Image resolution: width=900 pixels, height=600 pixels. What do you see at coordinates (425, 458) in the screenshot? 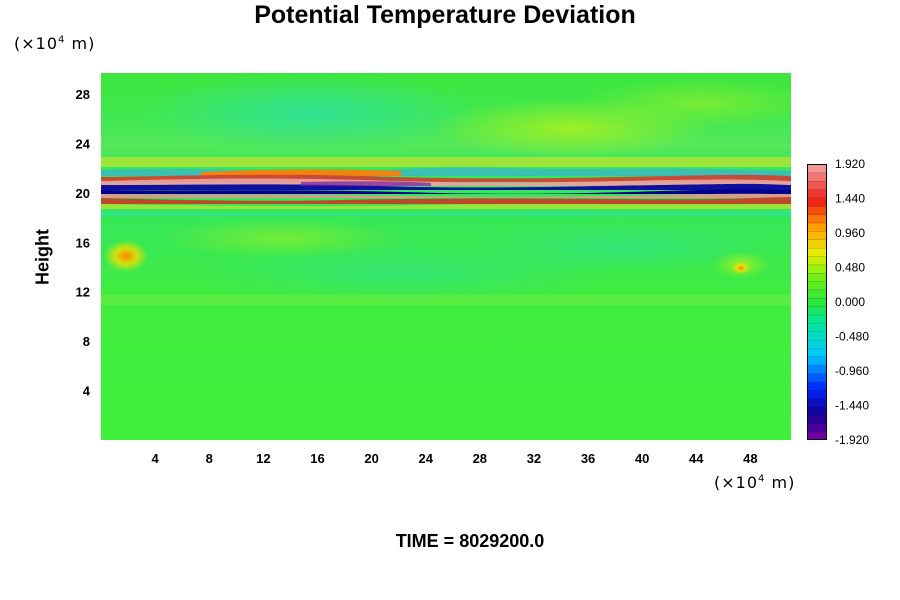
I see `x-tick-label: 24` at bounding box center [425, 458].